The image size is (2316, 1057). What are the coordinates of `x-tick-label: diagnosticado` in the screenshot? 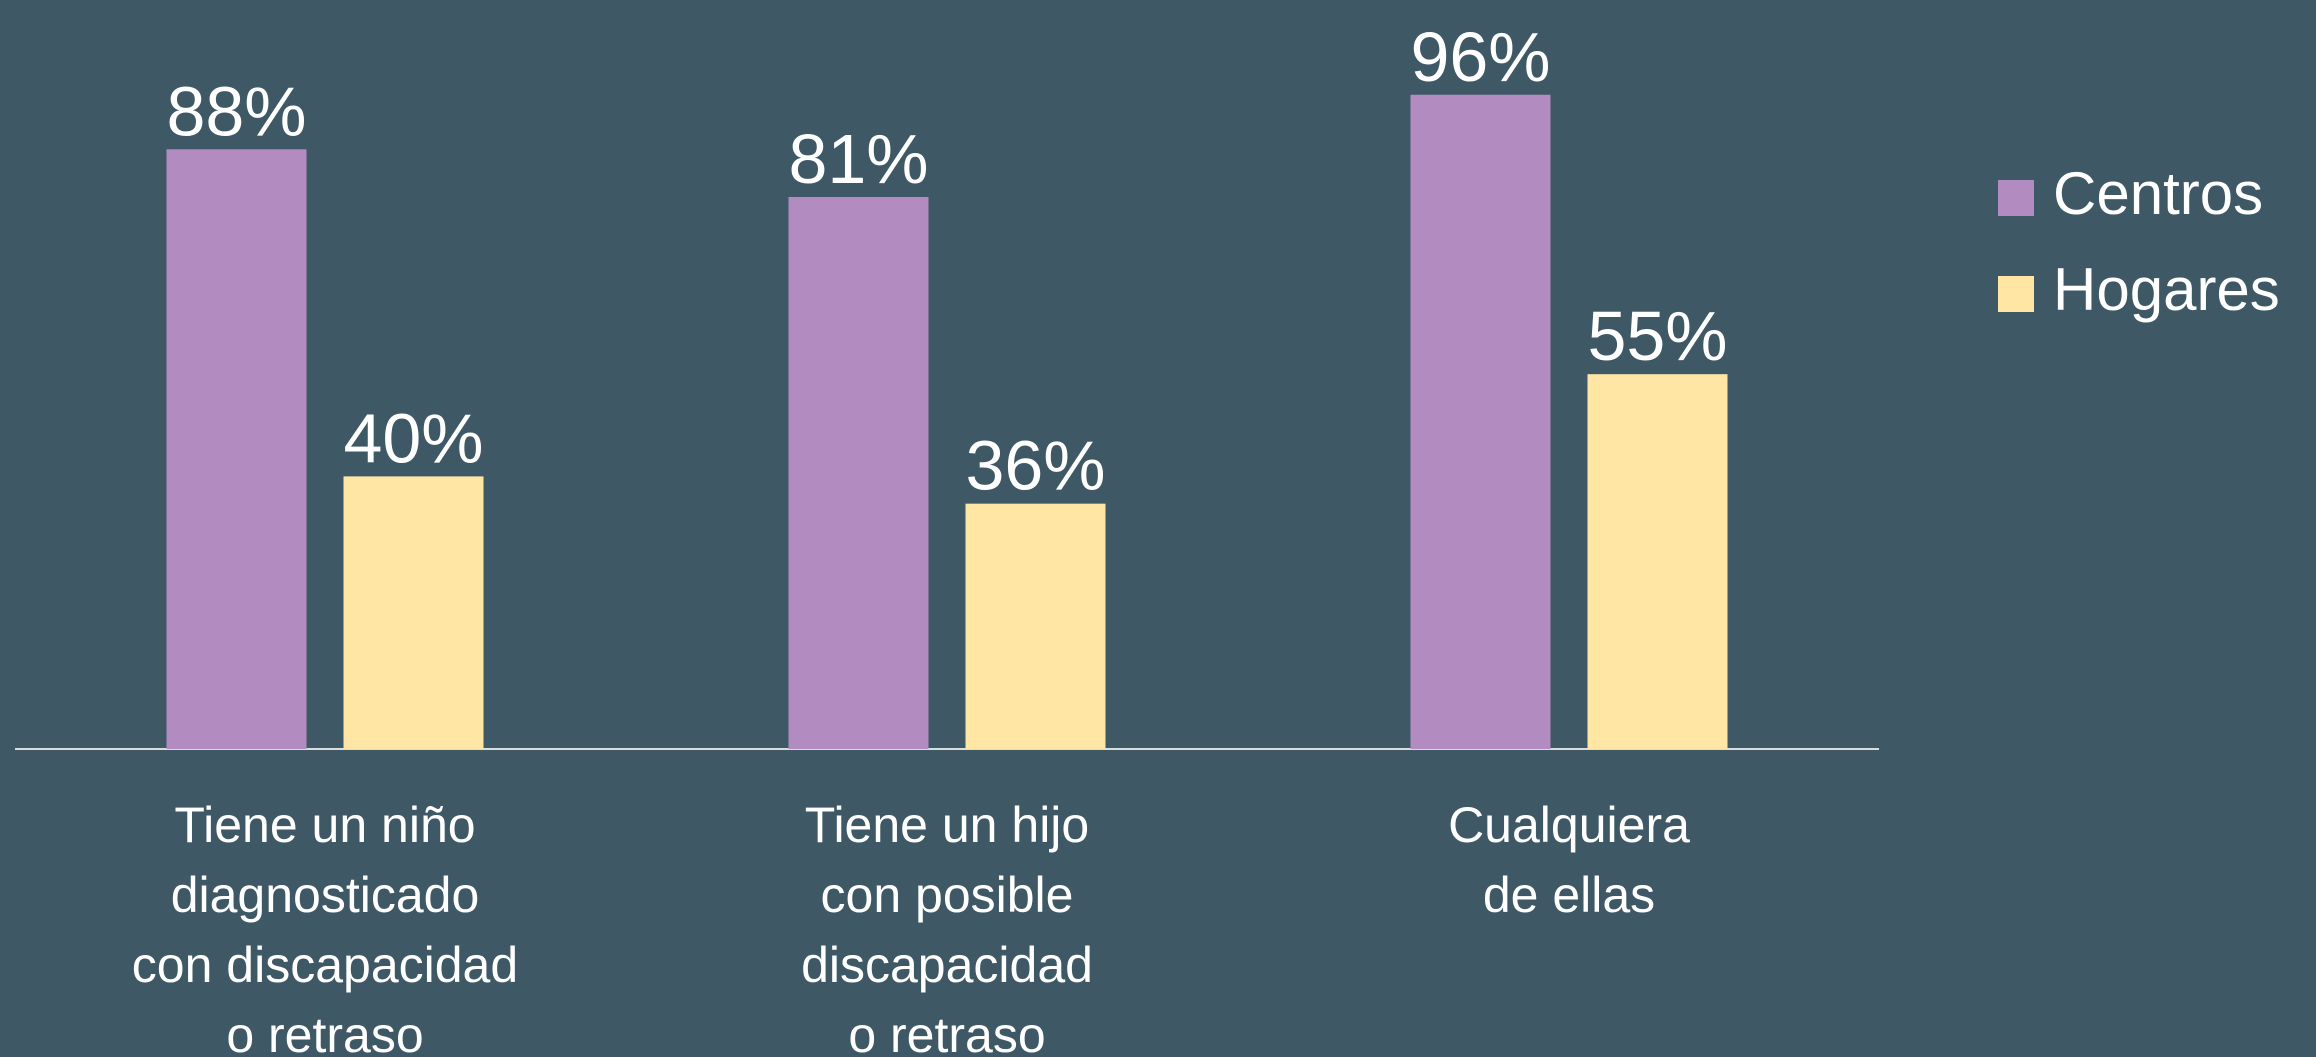 It's located at (325, 895).